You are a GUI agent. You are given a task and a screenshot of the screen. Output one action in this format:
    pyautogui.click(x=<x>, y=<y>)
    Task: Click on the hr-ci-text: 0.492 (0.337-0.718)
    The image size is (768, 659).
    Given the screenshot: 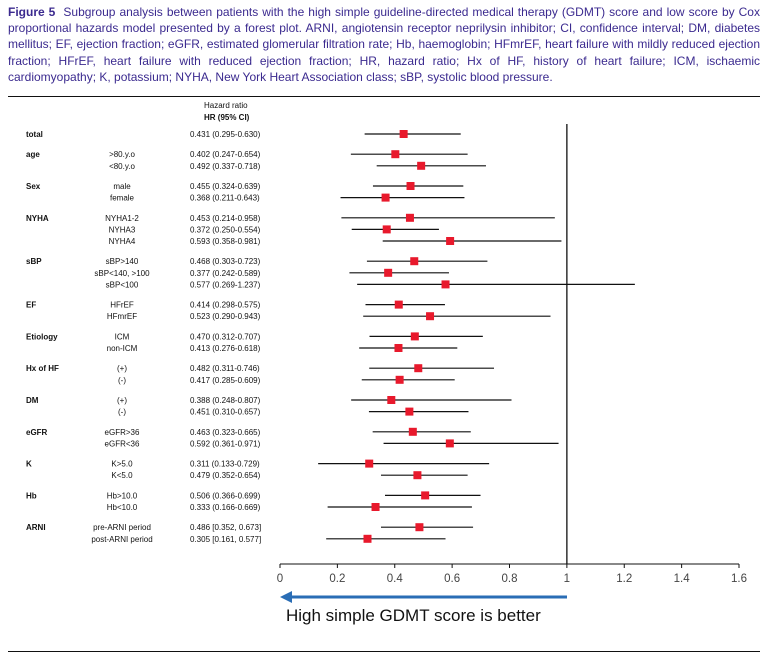 What is the action you would take?
    pyautogui.click(x=225, y=166)
    